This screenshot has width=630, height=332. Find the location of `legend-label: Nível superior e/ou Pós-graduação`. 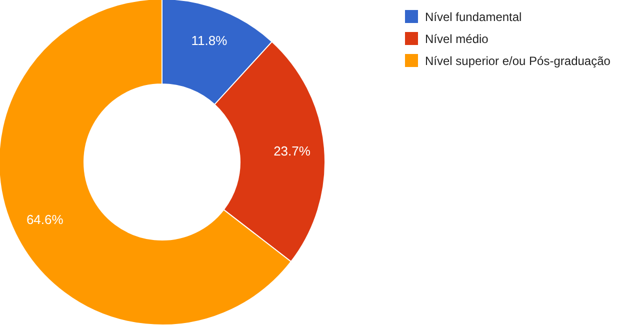

legend-label: Nível superior e/ou Pós-graduação is located at coordinates (518, 61).